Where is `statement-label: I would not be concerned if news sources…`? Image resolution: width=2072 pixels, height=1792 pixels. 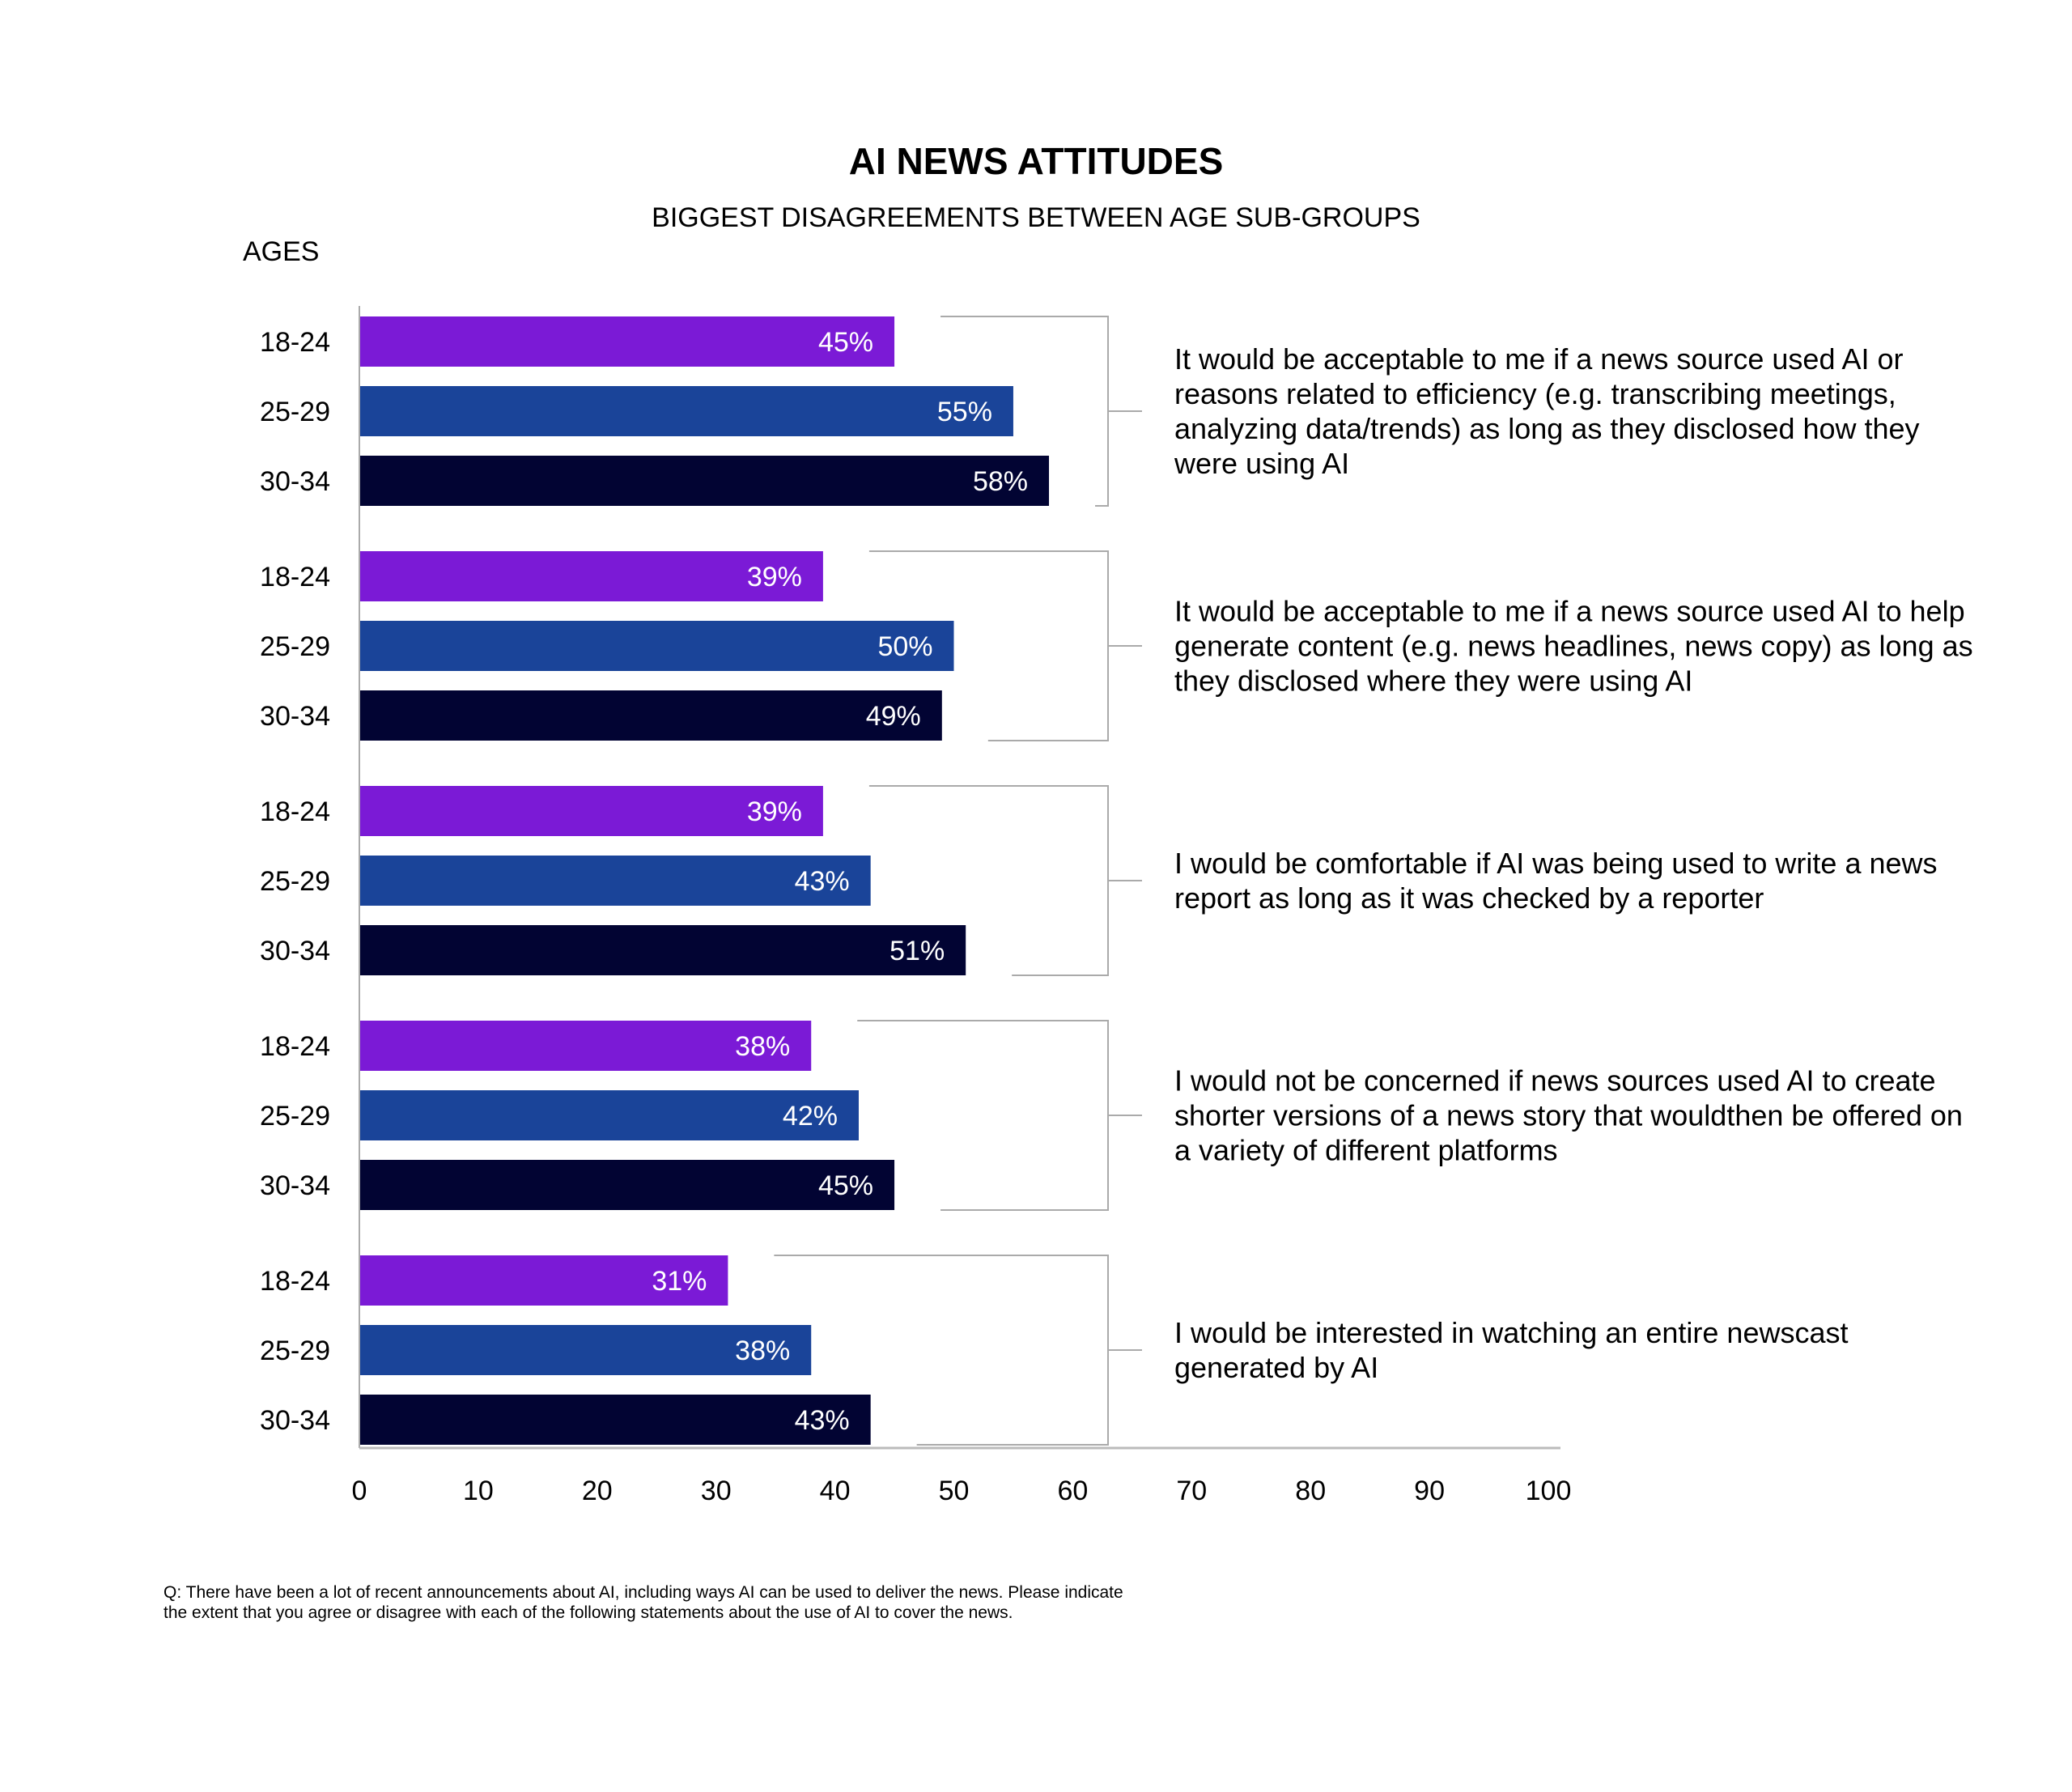 statement-label: I would not be concerned if news sources… is located at coordinates (1568, 1115).